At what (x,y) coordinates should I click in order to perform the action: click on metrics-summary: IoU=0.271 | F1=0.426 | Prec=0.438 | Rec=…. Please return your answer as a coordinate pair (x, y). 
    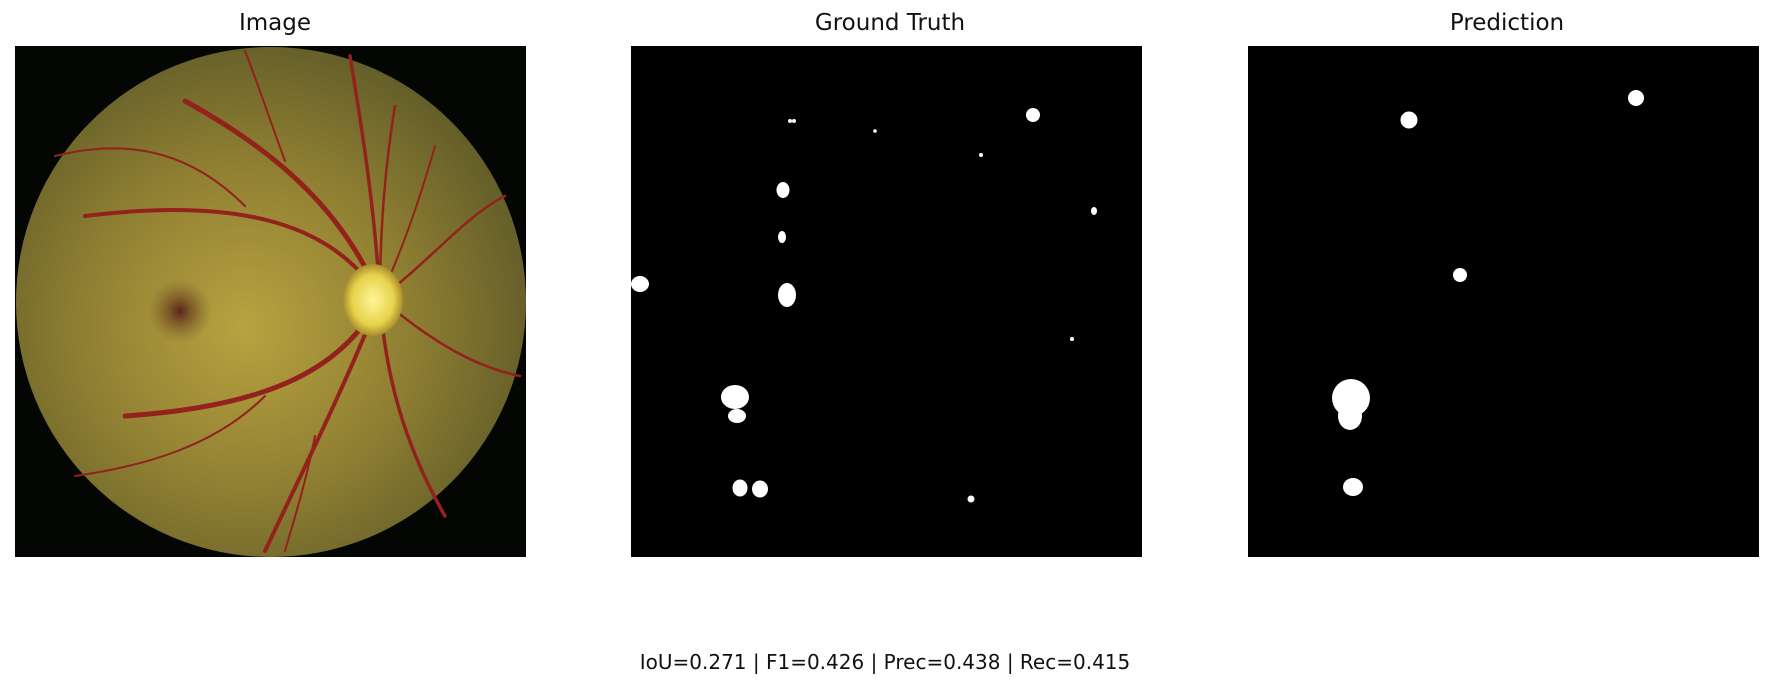
    Looking at the image, I should click on (885, 662).